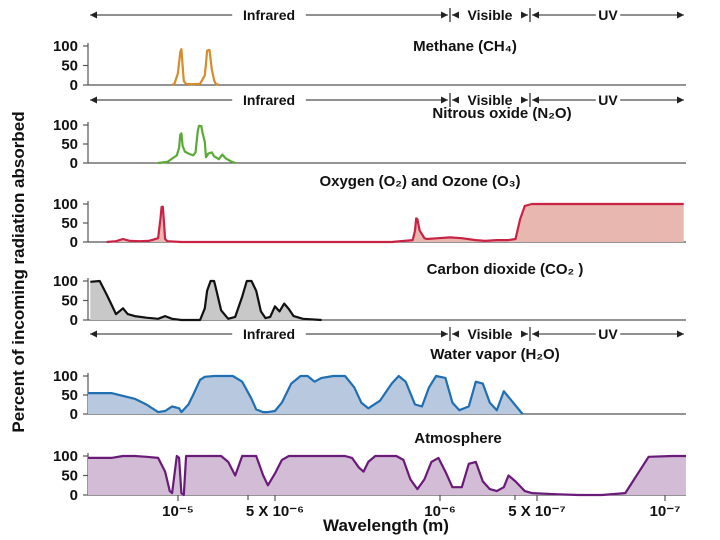  Describe the element at coordinates (369, 295) in the screenshot. I see `panel-3: 0 50 100 Carbon dioxide (CO₂ )` at that location.